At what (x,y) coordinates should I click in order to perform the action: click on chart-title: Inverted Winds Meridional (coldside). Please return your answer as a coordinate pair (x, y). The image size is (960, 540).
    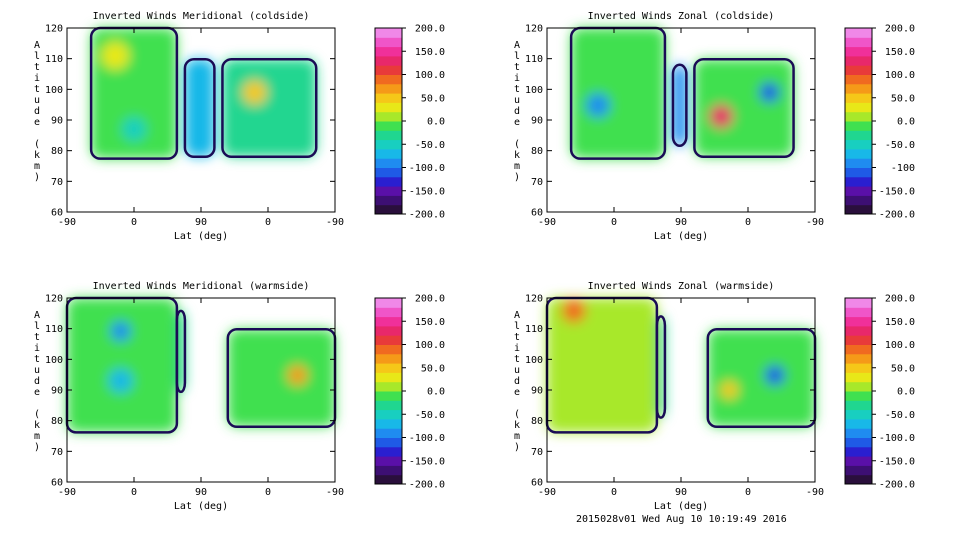
    Looking at the image, I should click on (201, 16).